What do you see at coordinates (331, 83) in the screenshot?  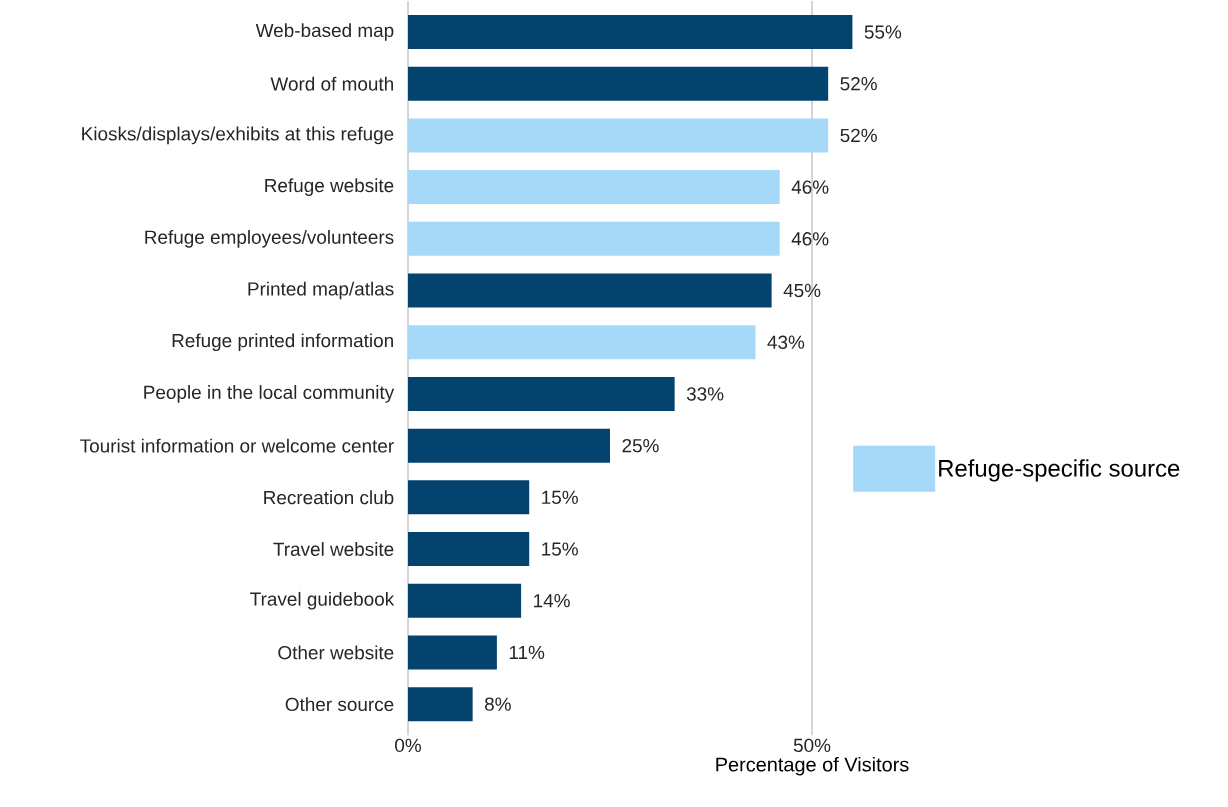 I see `y-tick-label: Word of mouth` at bounding box center [331, 83].